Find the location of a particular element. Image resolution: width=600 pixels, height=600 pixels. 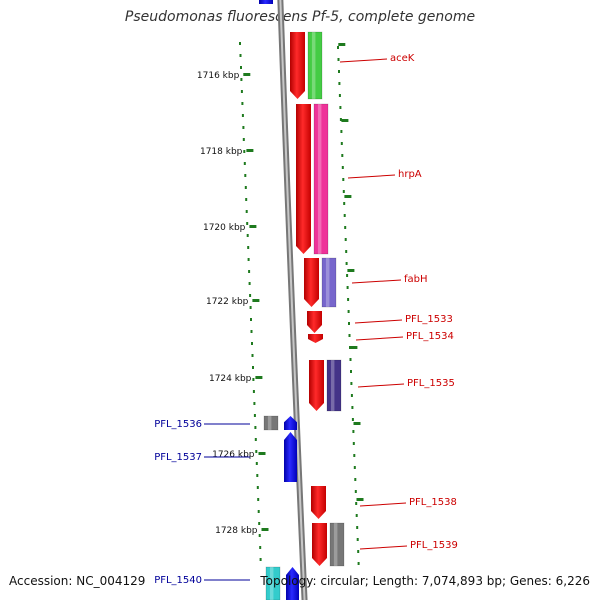

gene-label: PFL_1538 is located at coordinates (433, 502).